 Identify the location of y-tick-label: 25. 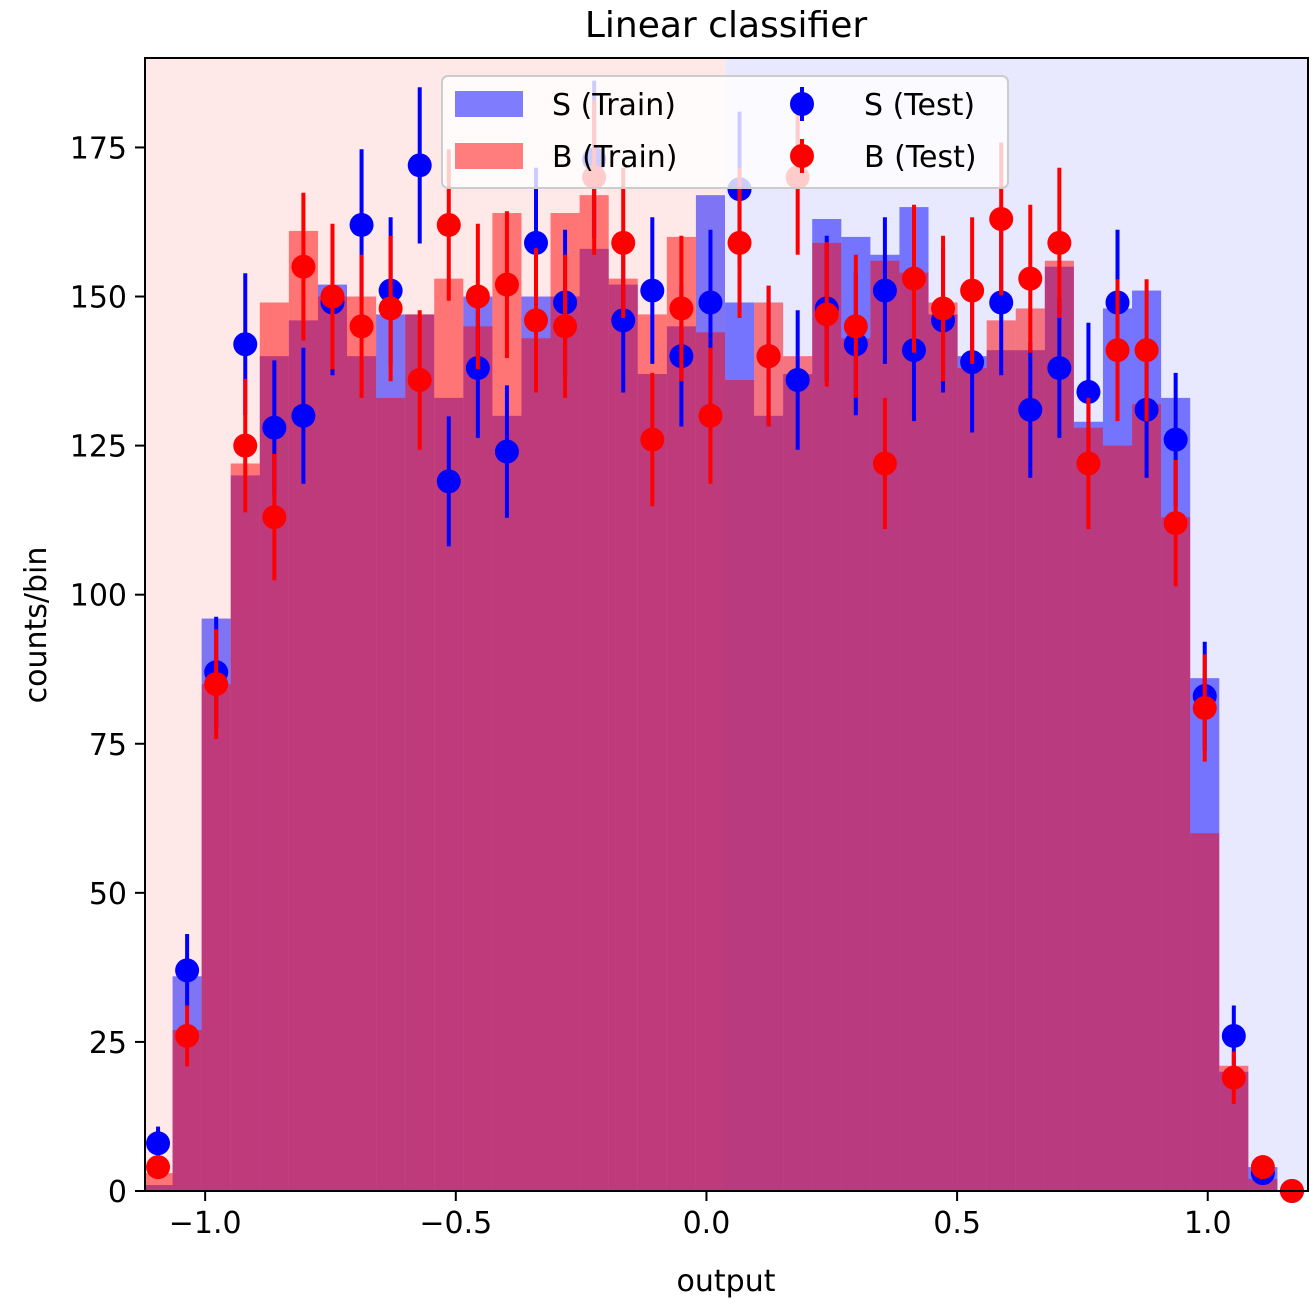
(108, 1043).